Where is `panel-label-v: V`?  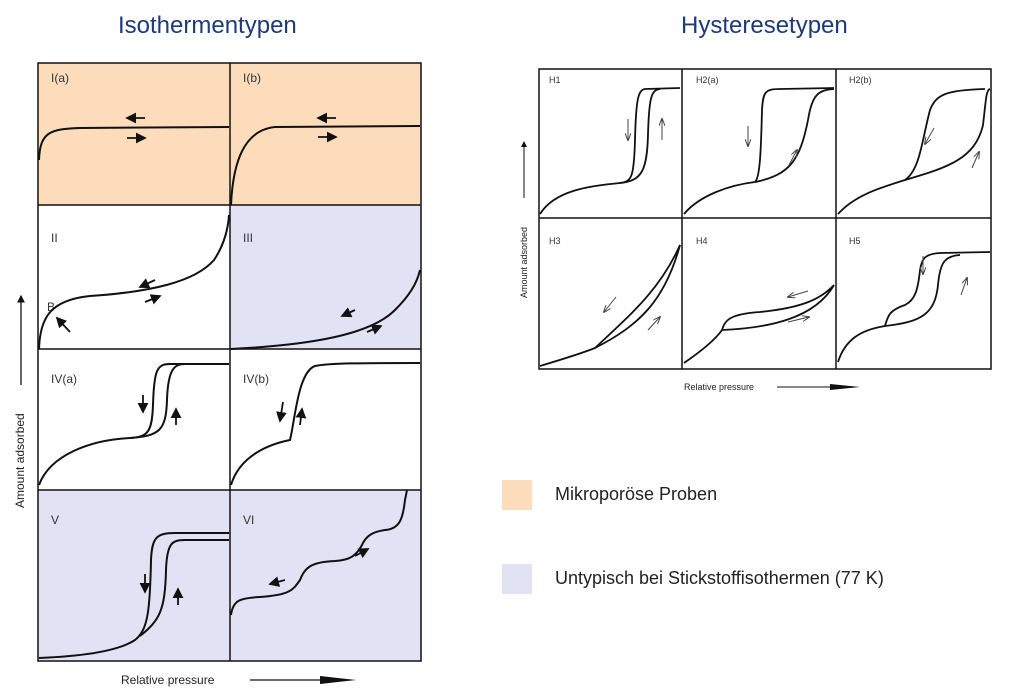
panel-label-v: V is located at coordinates (55, 520).